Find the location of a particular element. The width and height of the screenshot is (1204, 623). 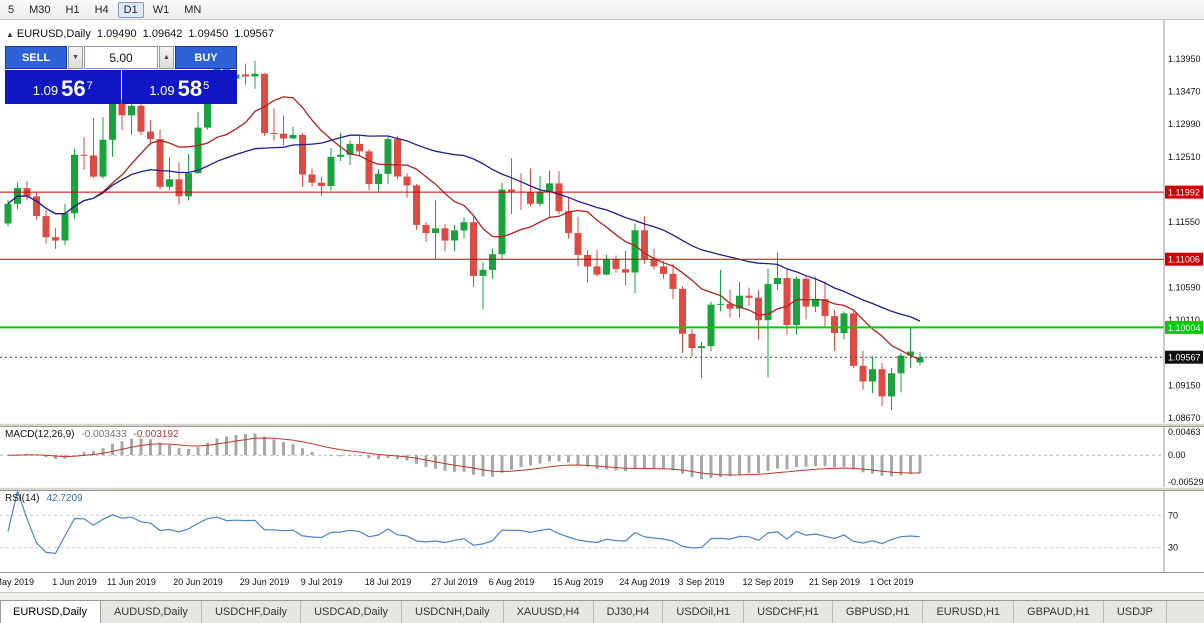

date-tick-label: 23 May 2019 is located at coordinates (17, 582).